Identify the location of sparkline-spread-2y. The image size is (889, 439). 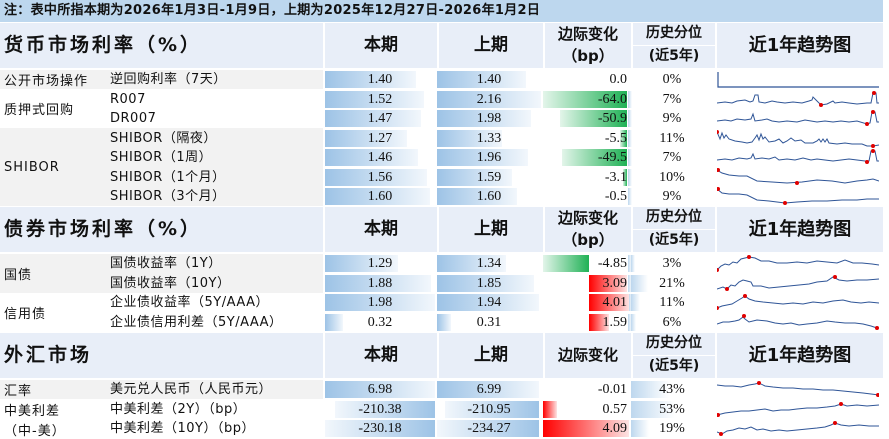
(797, 409).